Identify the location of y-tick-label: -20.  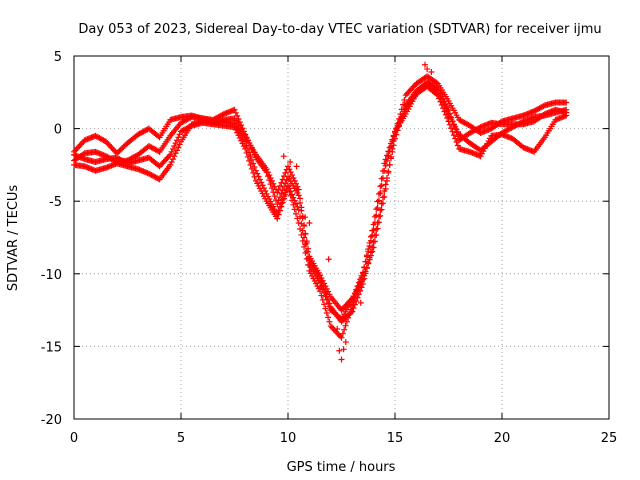
(51, 420).